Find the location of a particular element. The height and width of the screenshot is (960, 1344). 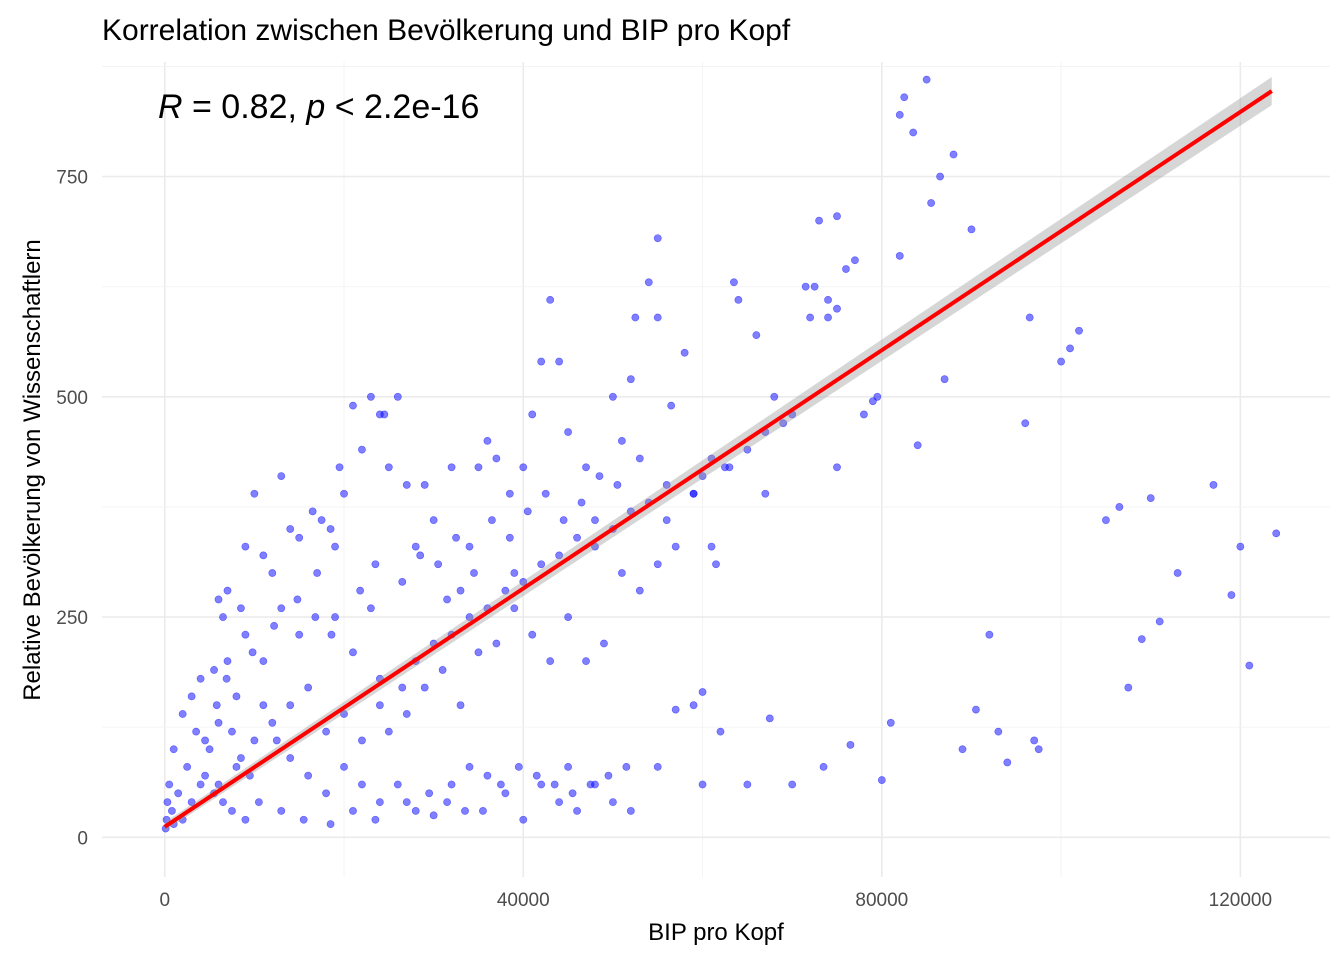

y-tick-labels: 0 250 500 750 is located at coordinates (72, 509).